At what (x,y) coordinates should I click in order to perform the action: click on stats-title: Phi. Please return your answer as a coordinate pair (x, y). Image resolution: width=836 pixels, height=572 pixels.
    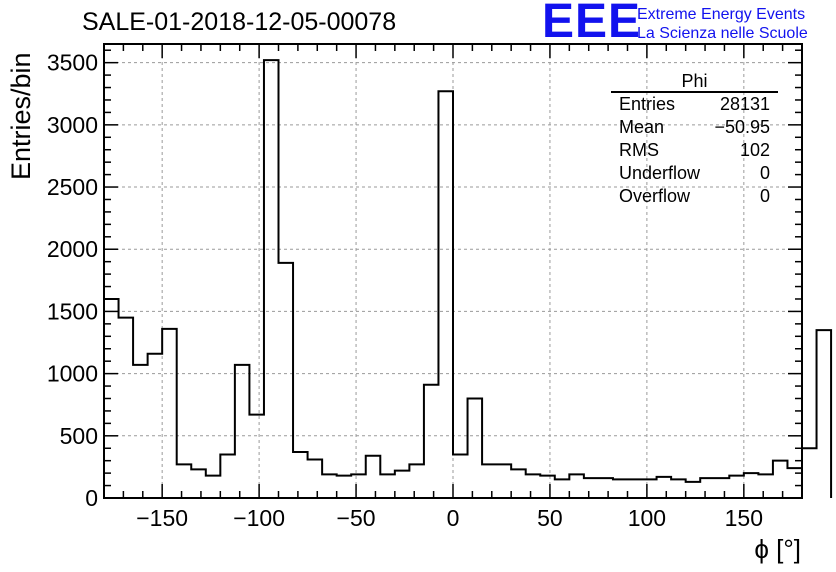
    Looking at the image, I should click on (694, 82).